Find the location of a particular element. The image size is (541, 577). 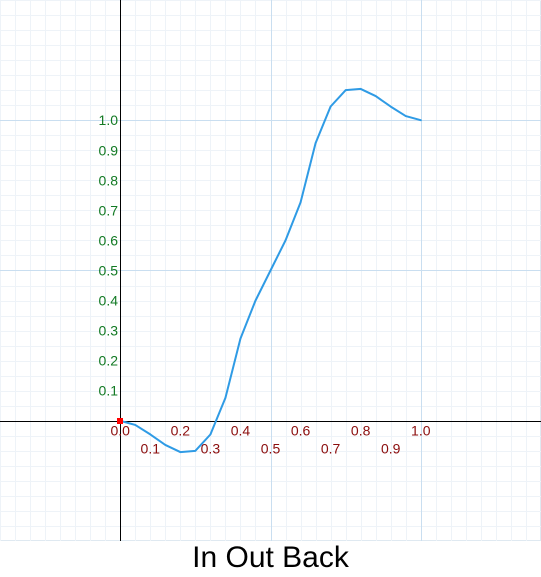

y-tick-label: 0.5 is located at coordinates (109, 271).